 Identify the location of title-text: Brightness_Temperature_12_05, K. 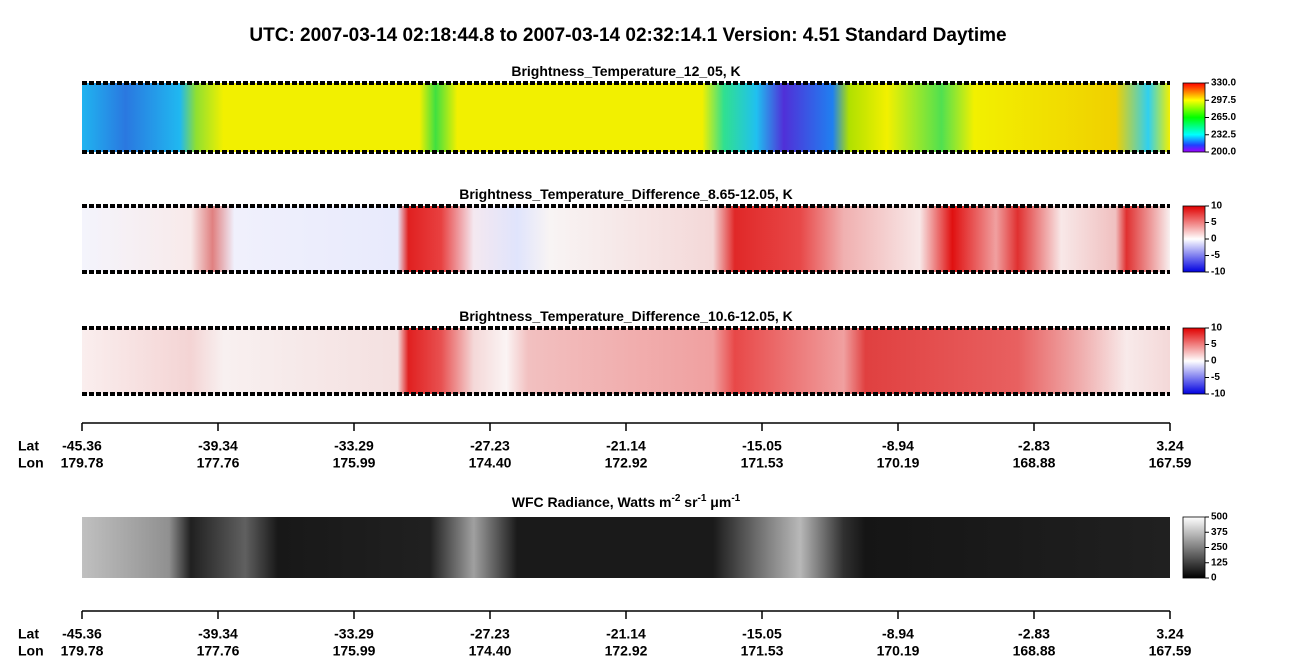
(625, 71).